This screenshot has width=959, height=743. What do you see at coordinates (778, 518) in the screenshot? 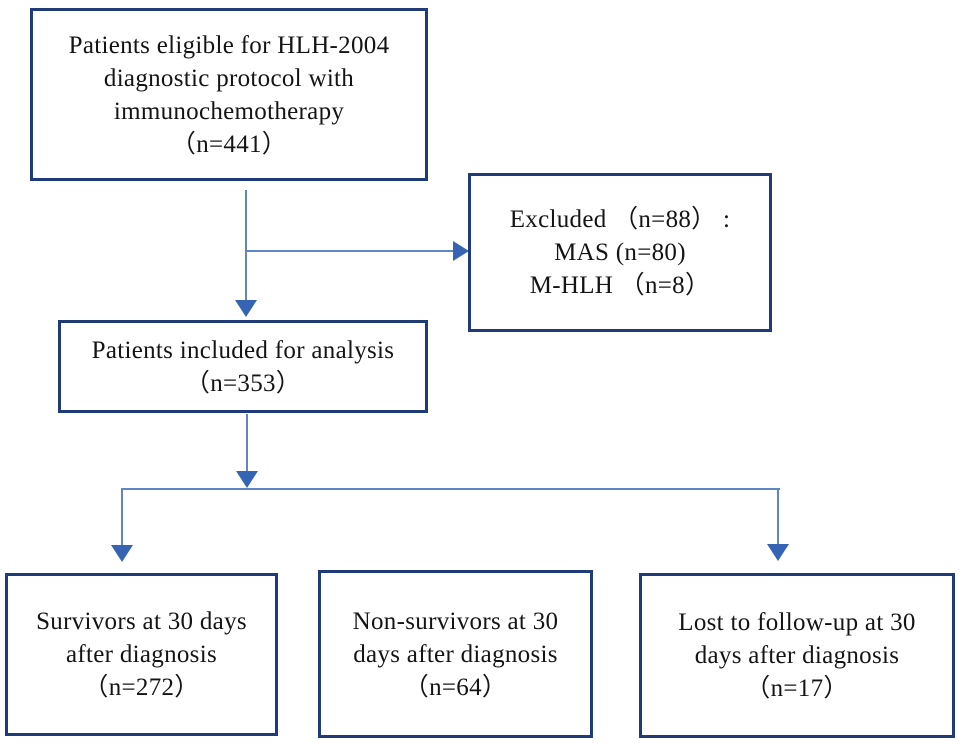
I see `connector-down-to-lost` at bounding box center [778, 518].